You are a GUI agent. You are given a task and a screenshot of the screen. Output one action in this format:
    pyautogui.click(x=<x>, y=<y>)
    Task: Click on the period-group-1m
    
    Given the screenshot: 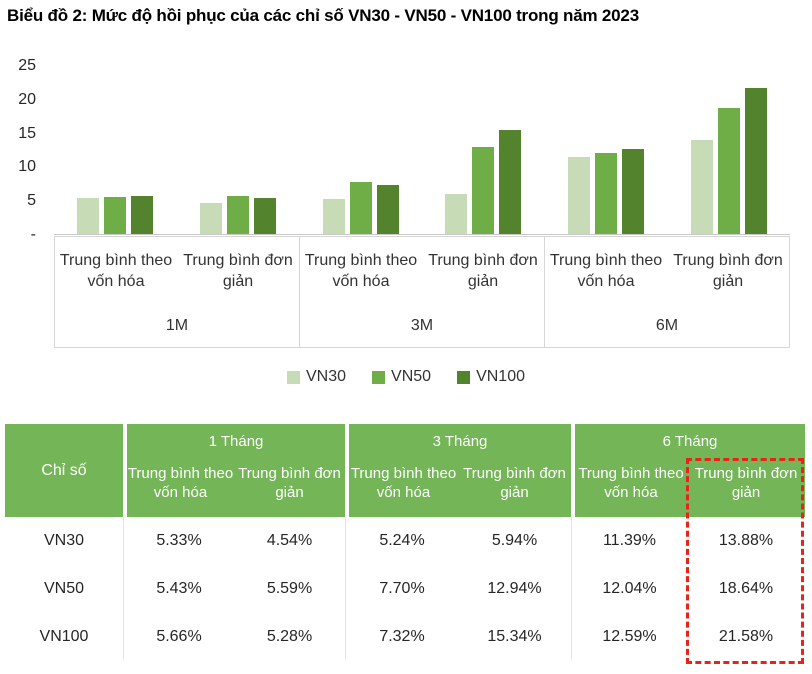 What is the action you would take?
    pyautogui.click(x=176, y=150)
    